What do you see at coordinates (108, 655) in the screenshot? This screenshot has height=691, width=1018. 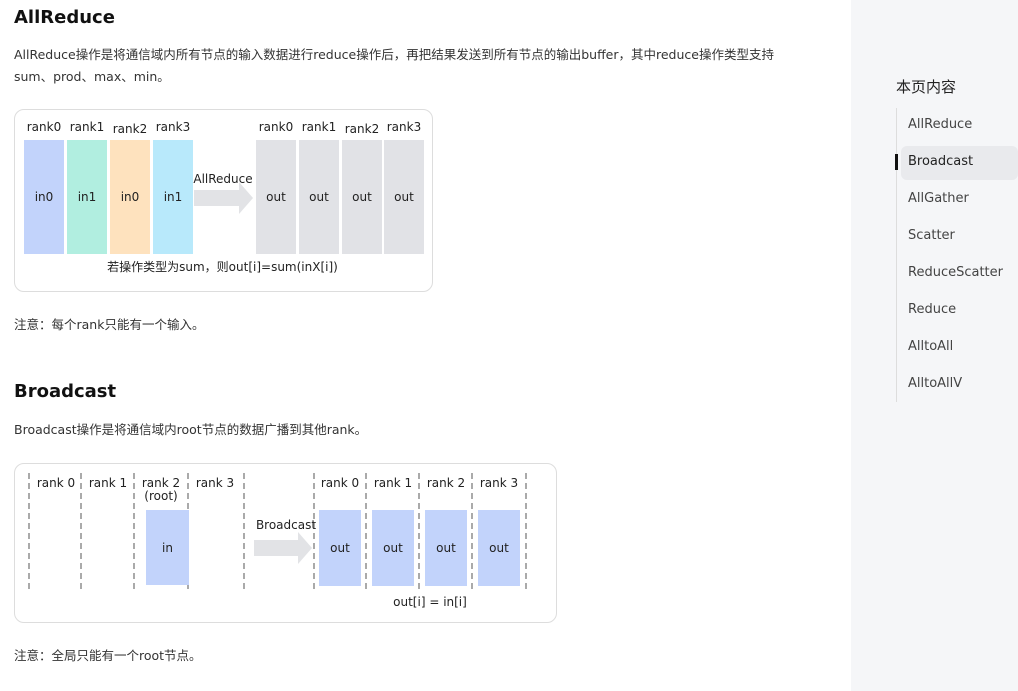 I see `broadcast-note: 注意：全局只能有一个root节点。` at bounding box center [108, 655].